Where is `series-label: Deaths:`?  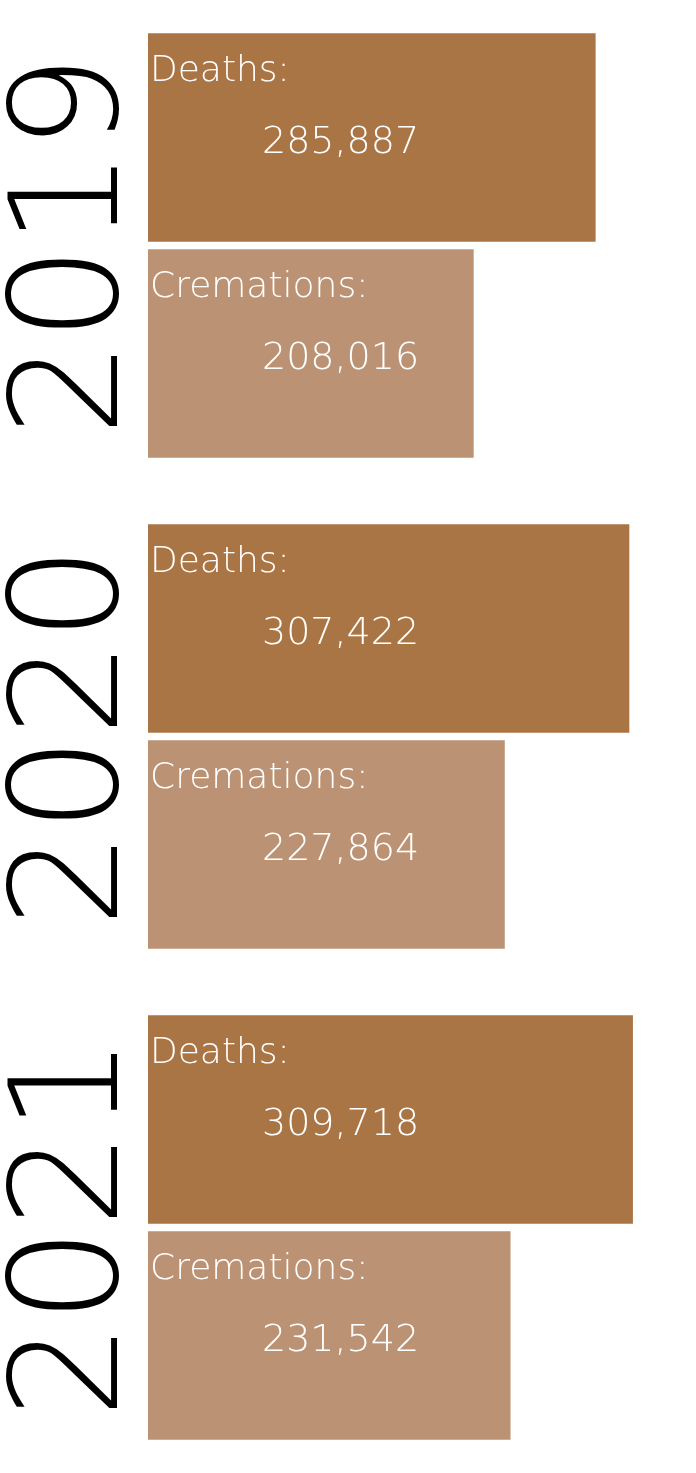
series-label: Deaths: is located at coordinates (220, 68).